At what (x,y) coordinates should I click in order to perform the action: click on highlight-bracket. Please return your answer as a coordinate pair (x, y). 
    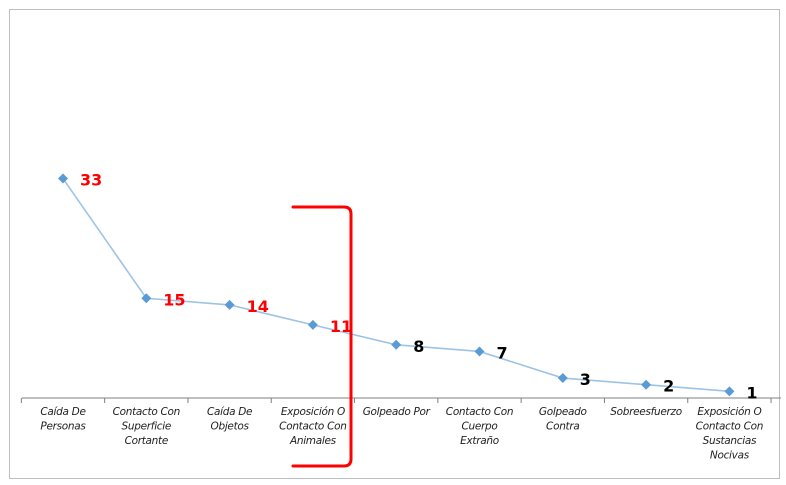
    Looking at the image, I should click on (322, 336).